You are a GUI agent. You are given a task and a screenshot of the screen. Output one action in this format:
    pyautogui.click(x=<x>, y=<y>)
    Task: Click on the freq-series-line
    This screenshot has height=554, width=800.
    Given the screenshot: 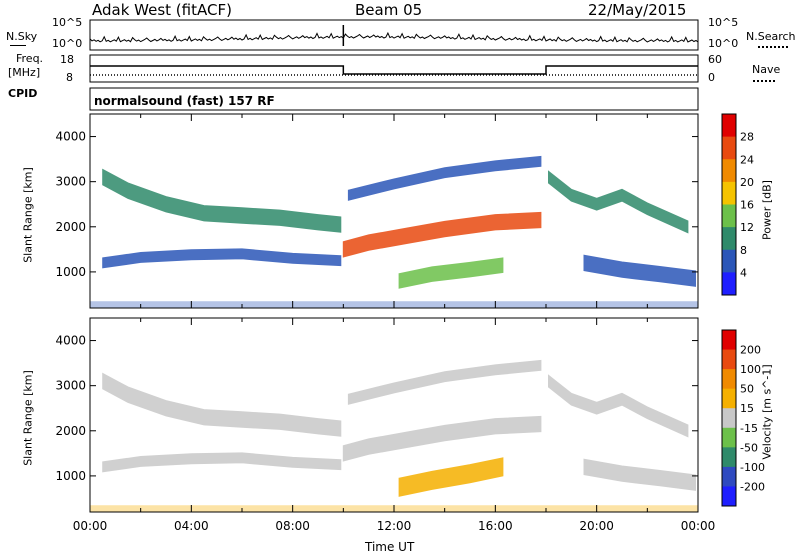 What is the action you would take?
    pyautogui.click(x=394, y=70)
    